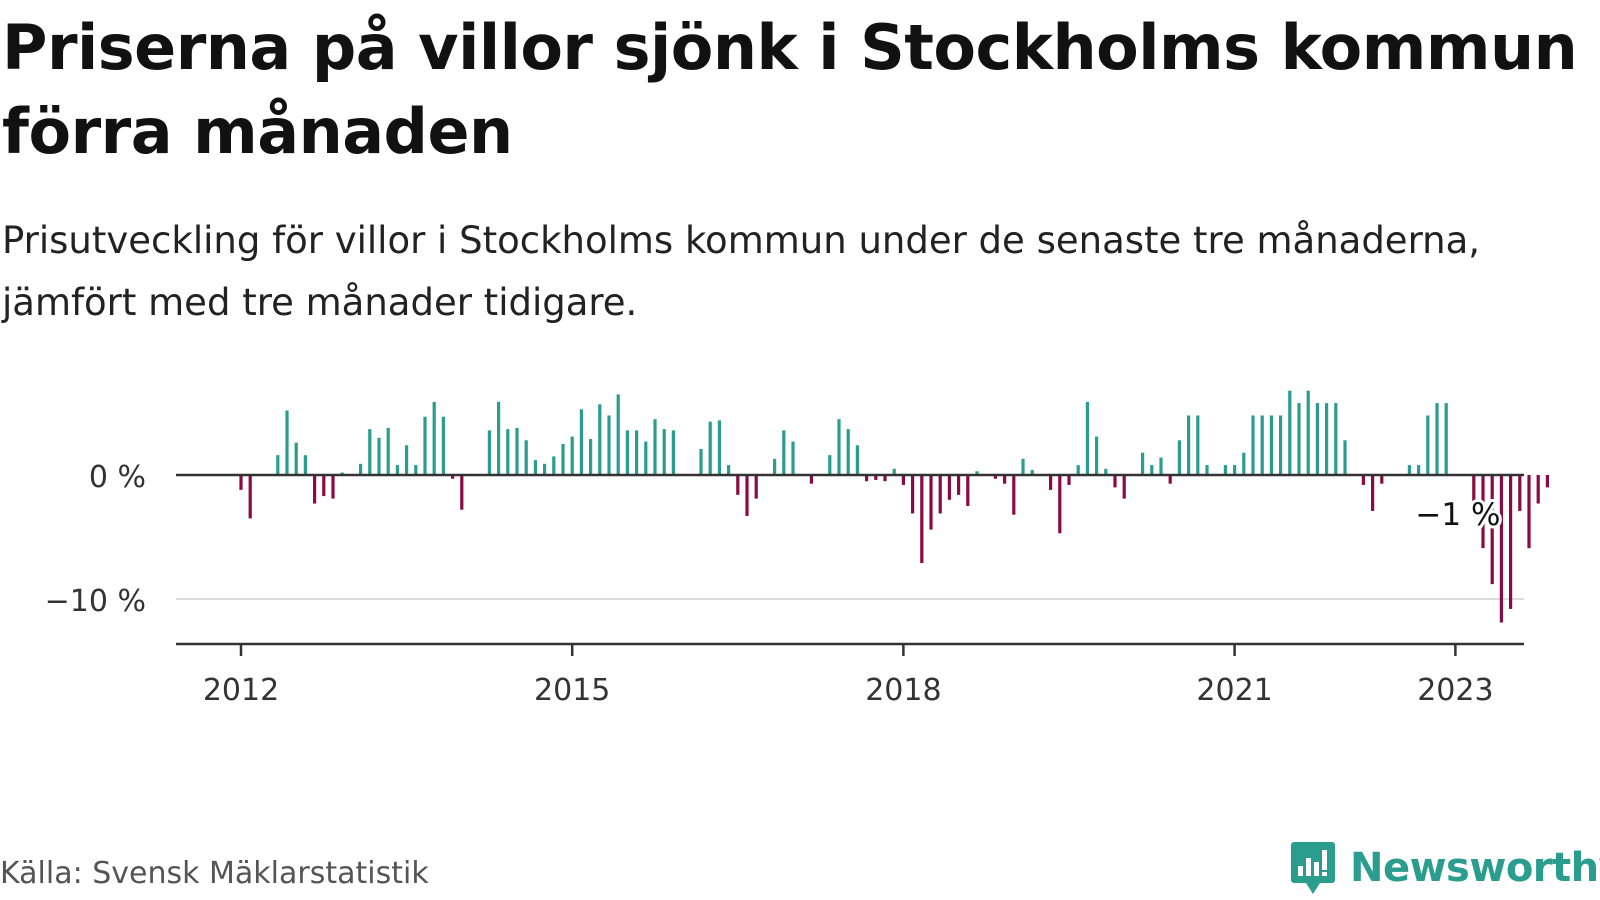 Image resolution: width=1600 pixels, height=900 pixels. Describe the element at coordinates (95, 539) in the screenshot. I see `y-axis-ticks: 0 % −10 %` at that location.